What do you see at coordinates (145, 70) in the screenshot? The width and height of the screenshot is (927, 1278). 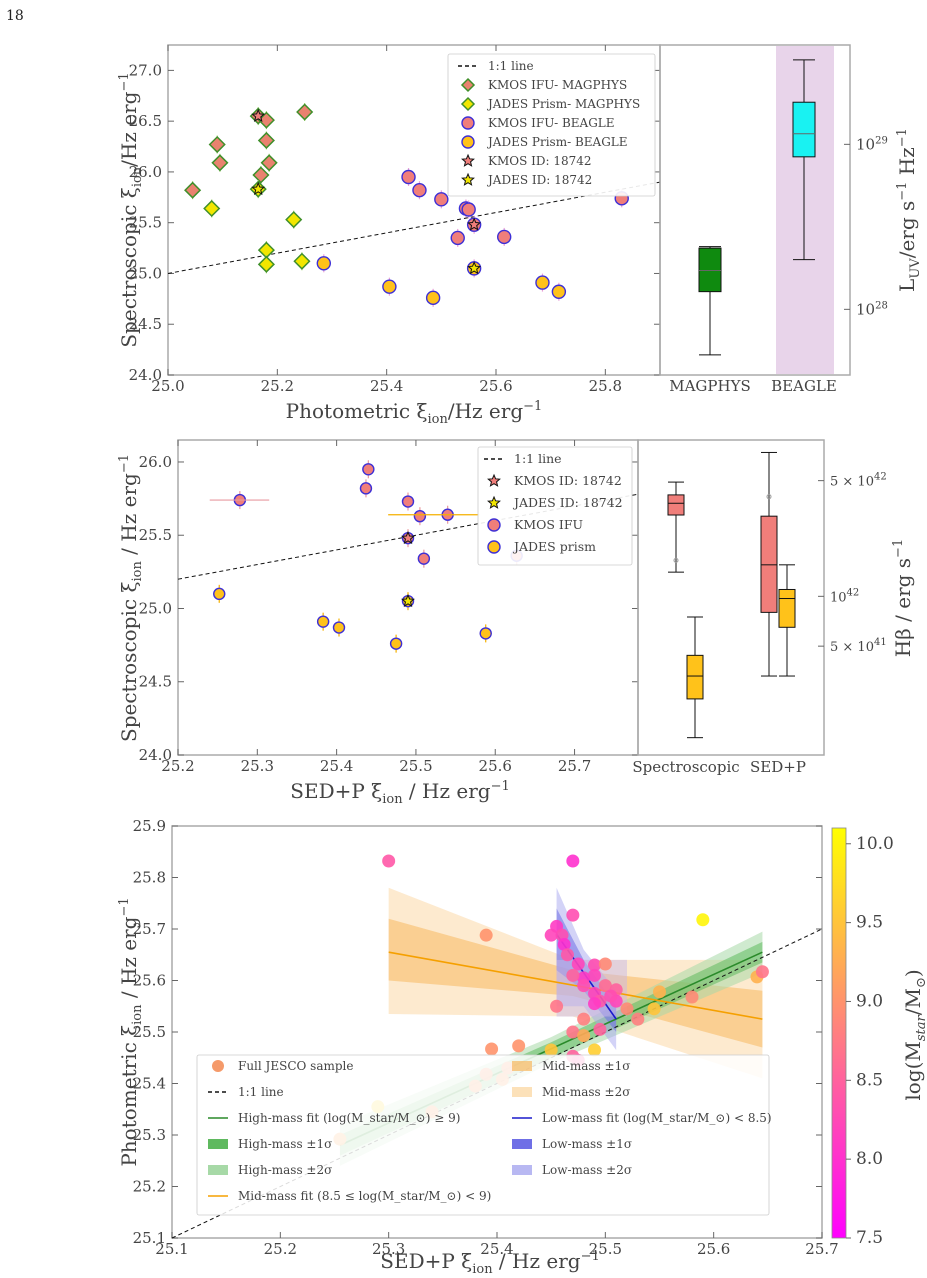 I see `y-tick-label: 27.0` at bounding box center [145, 70].